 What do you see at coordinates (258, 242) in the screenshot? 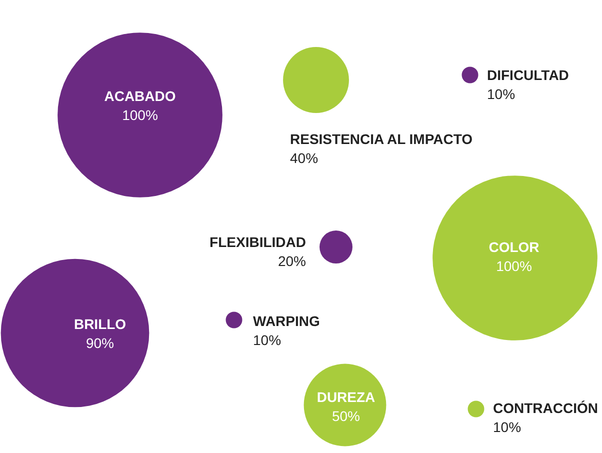
I see `category-label: FLEXIBILIDAD` at bounding box center [258, 242].